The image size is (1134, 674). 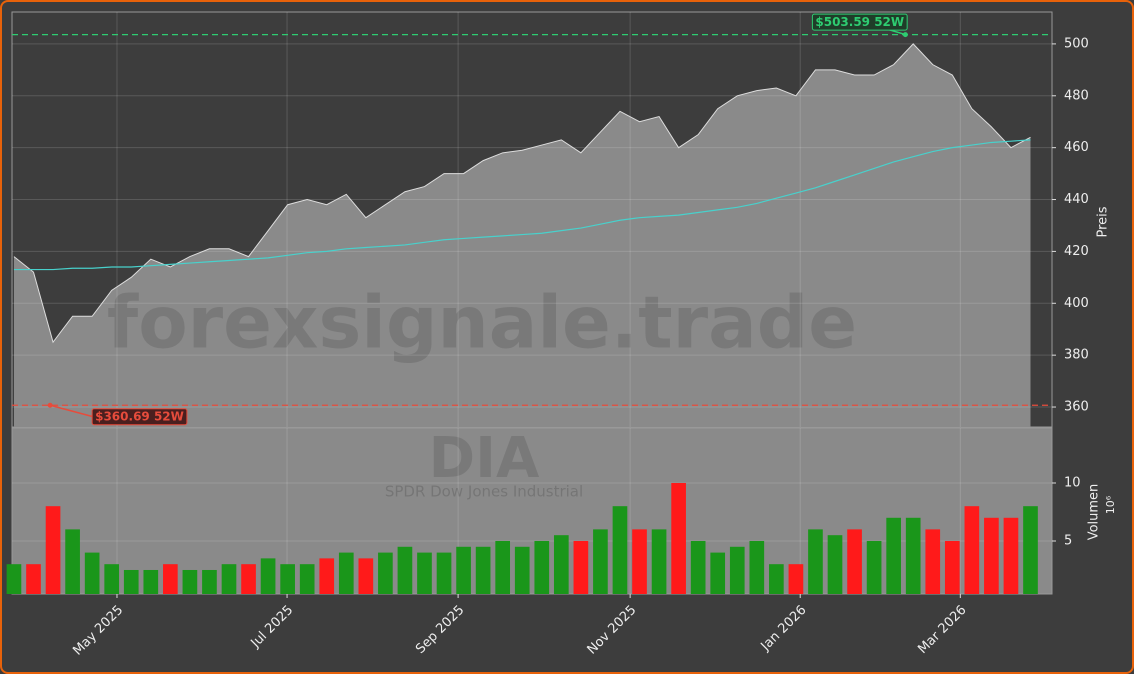 I want to click on watermark: forexsignale.trade, so click(x=482, y=323).